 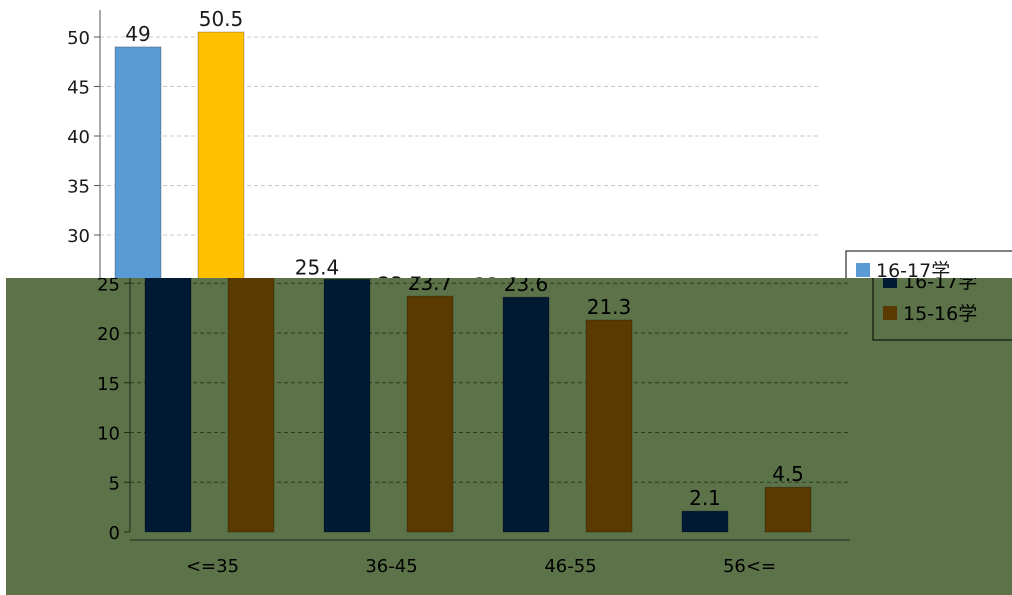 What do you see at coordinates (114, 533) in the screenshot?
I see `bottom-y-tick-label: 0` at bounding box center [114, 533].